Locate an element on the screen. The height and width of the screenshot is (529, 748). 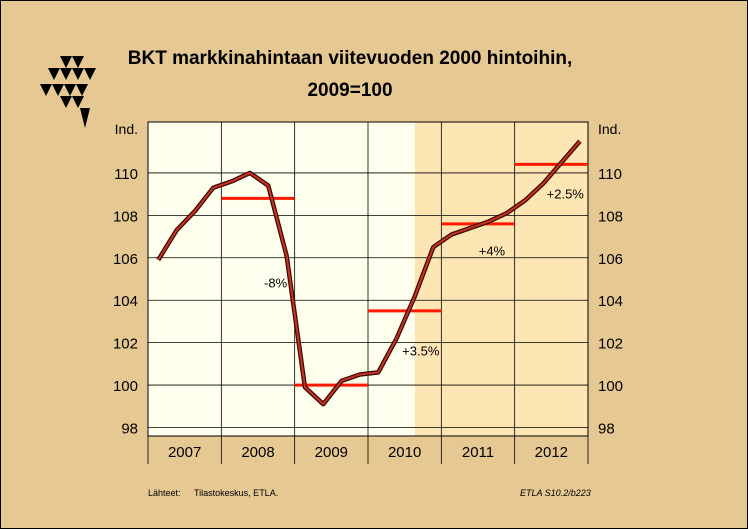
y-tick-label-right: 104 is located at coordinates (610, 301).